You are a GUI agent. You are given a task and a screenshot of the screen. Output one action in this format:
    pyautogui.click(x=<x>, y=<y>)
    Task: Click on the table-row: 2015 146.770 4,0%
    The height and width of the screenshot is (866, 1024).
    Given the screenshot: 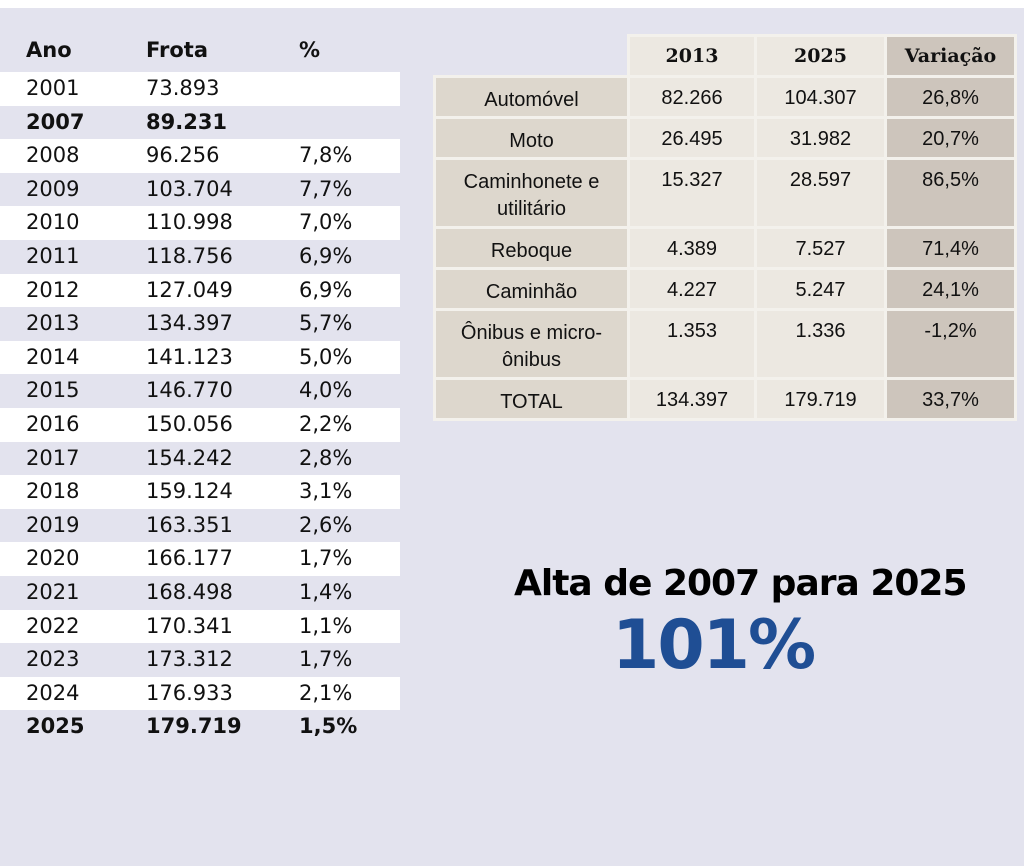 What is the action you would take?
    pyautogui.click(x=200, y=391)
    